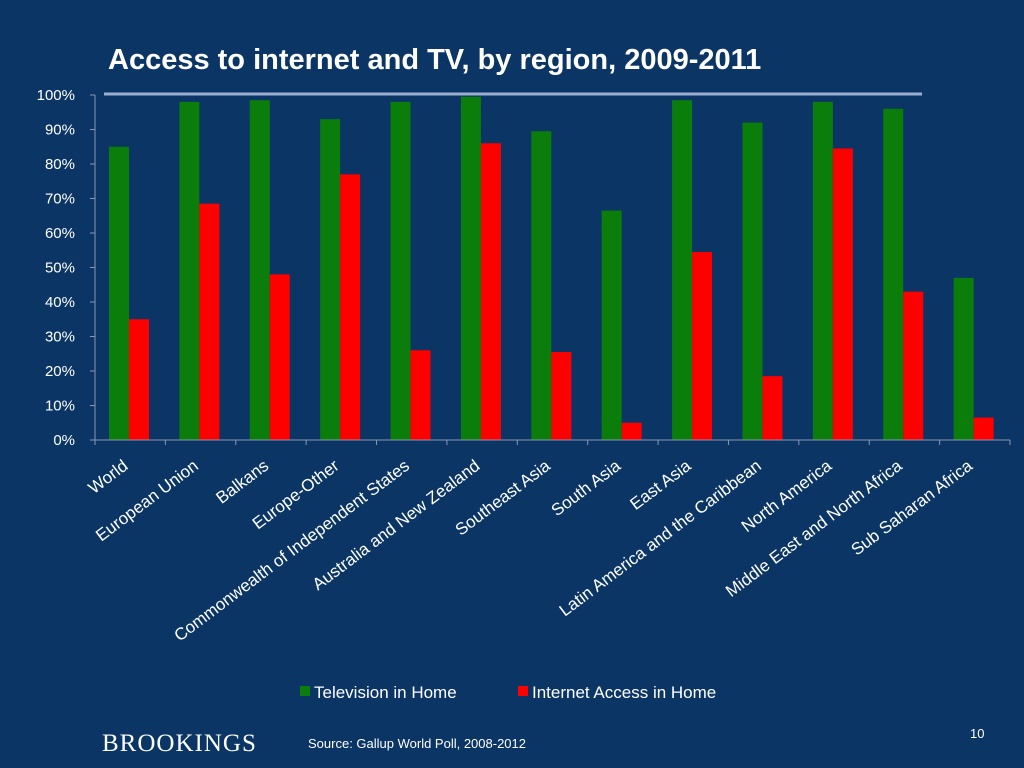 The image size is (1024, 768). What do you see at coordinates (60, 164) in the screenshot?
I see `y-tick-label: 80%` at bounding box center [60, 164].